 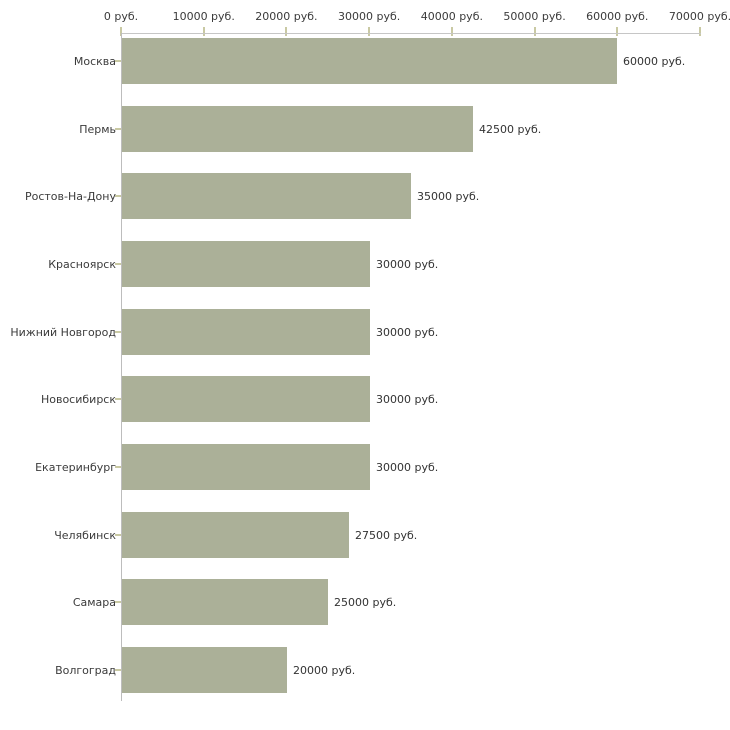 What do you see at coordinates (85, 535) in the screenshot?
I see `category-label: Челябинск` at bounding box center [85, 535].